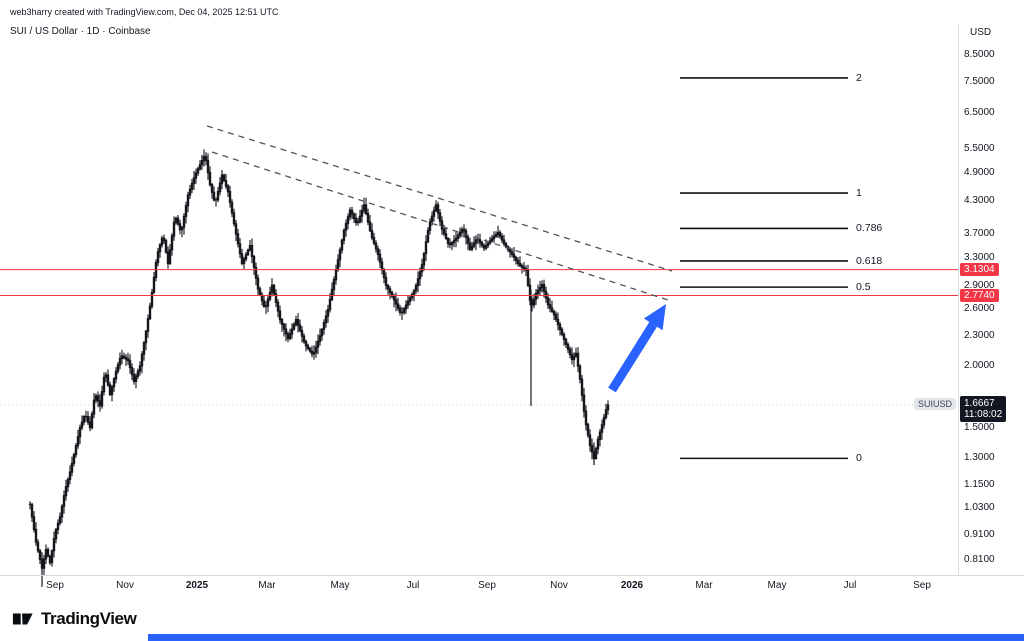 This screenshot has width=1024, height=641. I want to click on price-tick: 8.5000, so click(979, 54).